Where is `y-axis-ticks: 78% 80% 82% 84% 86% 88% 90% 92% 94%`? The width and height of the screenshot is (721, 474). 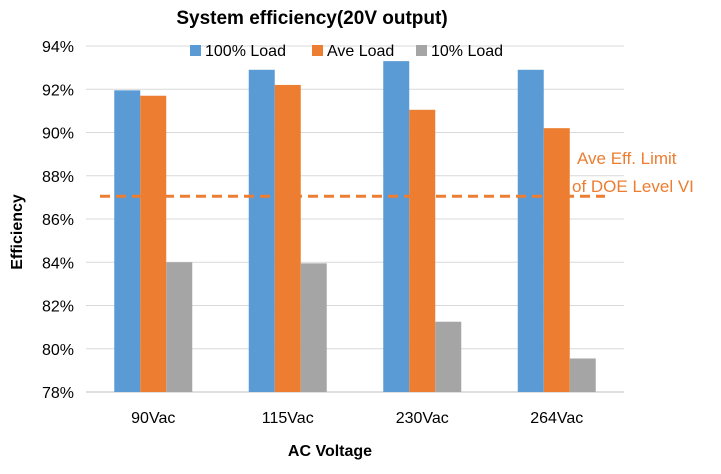 y-axis-ticks: 78% 80% 82% 84% 86% 88% 90% 92% 94% is located at coordinates (58, 220).